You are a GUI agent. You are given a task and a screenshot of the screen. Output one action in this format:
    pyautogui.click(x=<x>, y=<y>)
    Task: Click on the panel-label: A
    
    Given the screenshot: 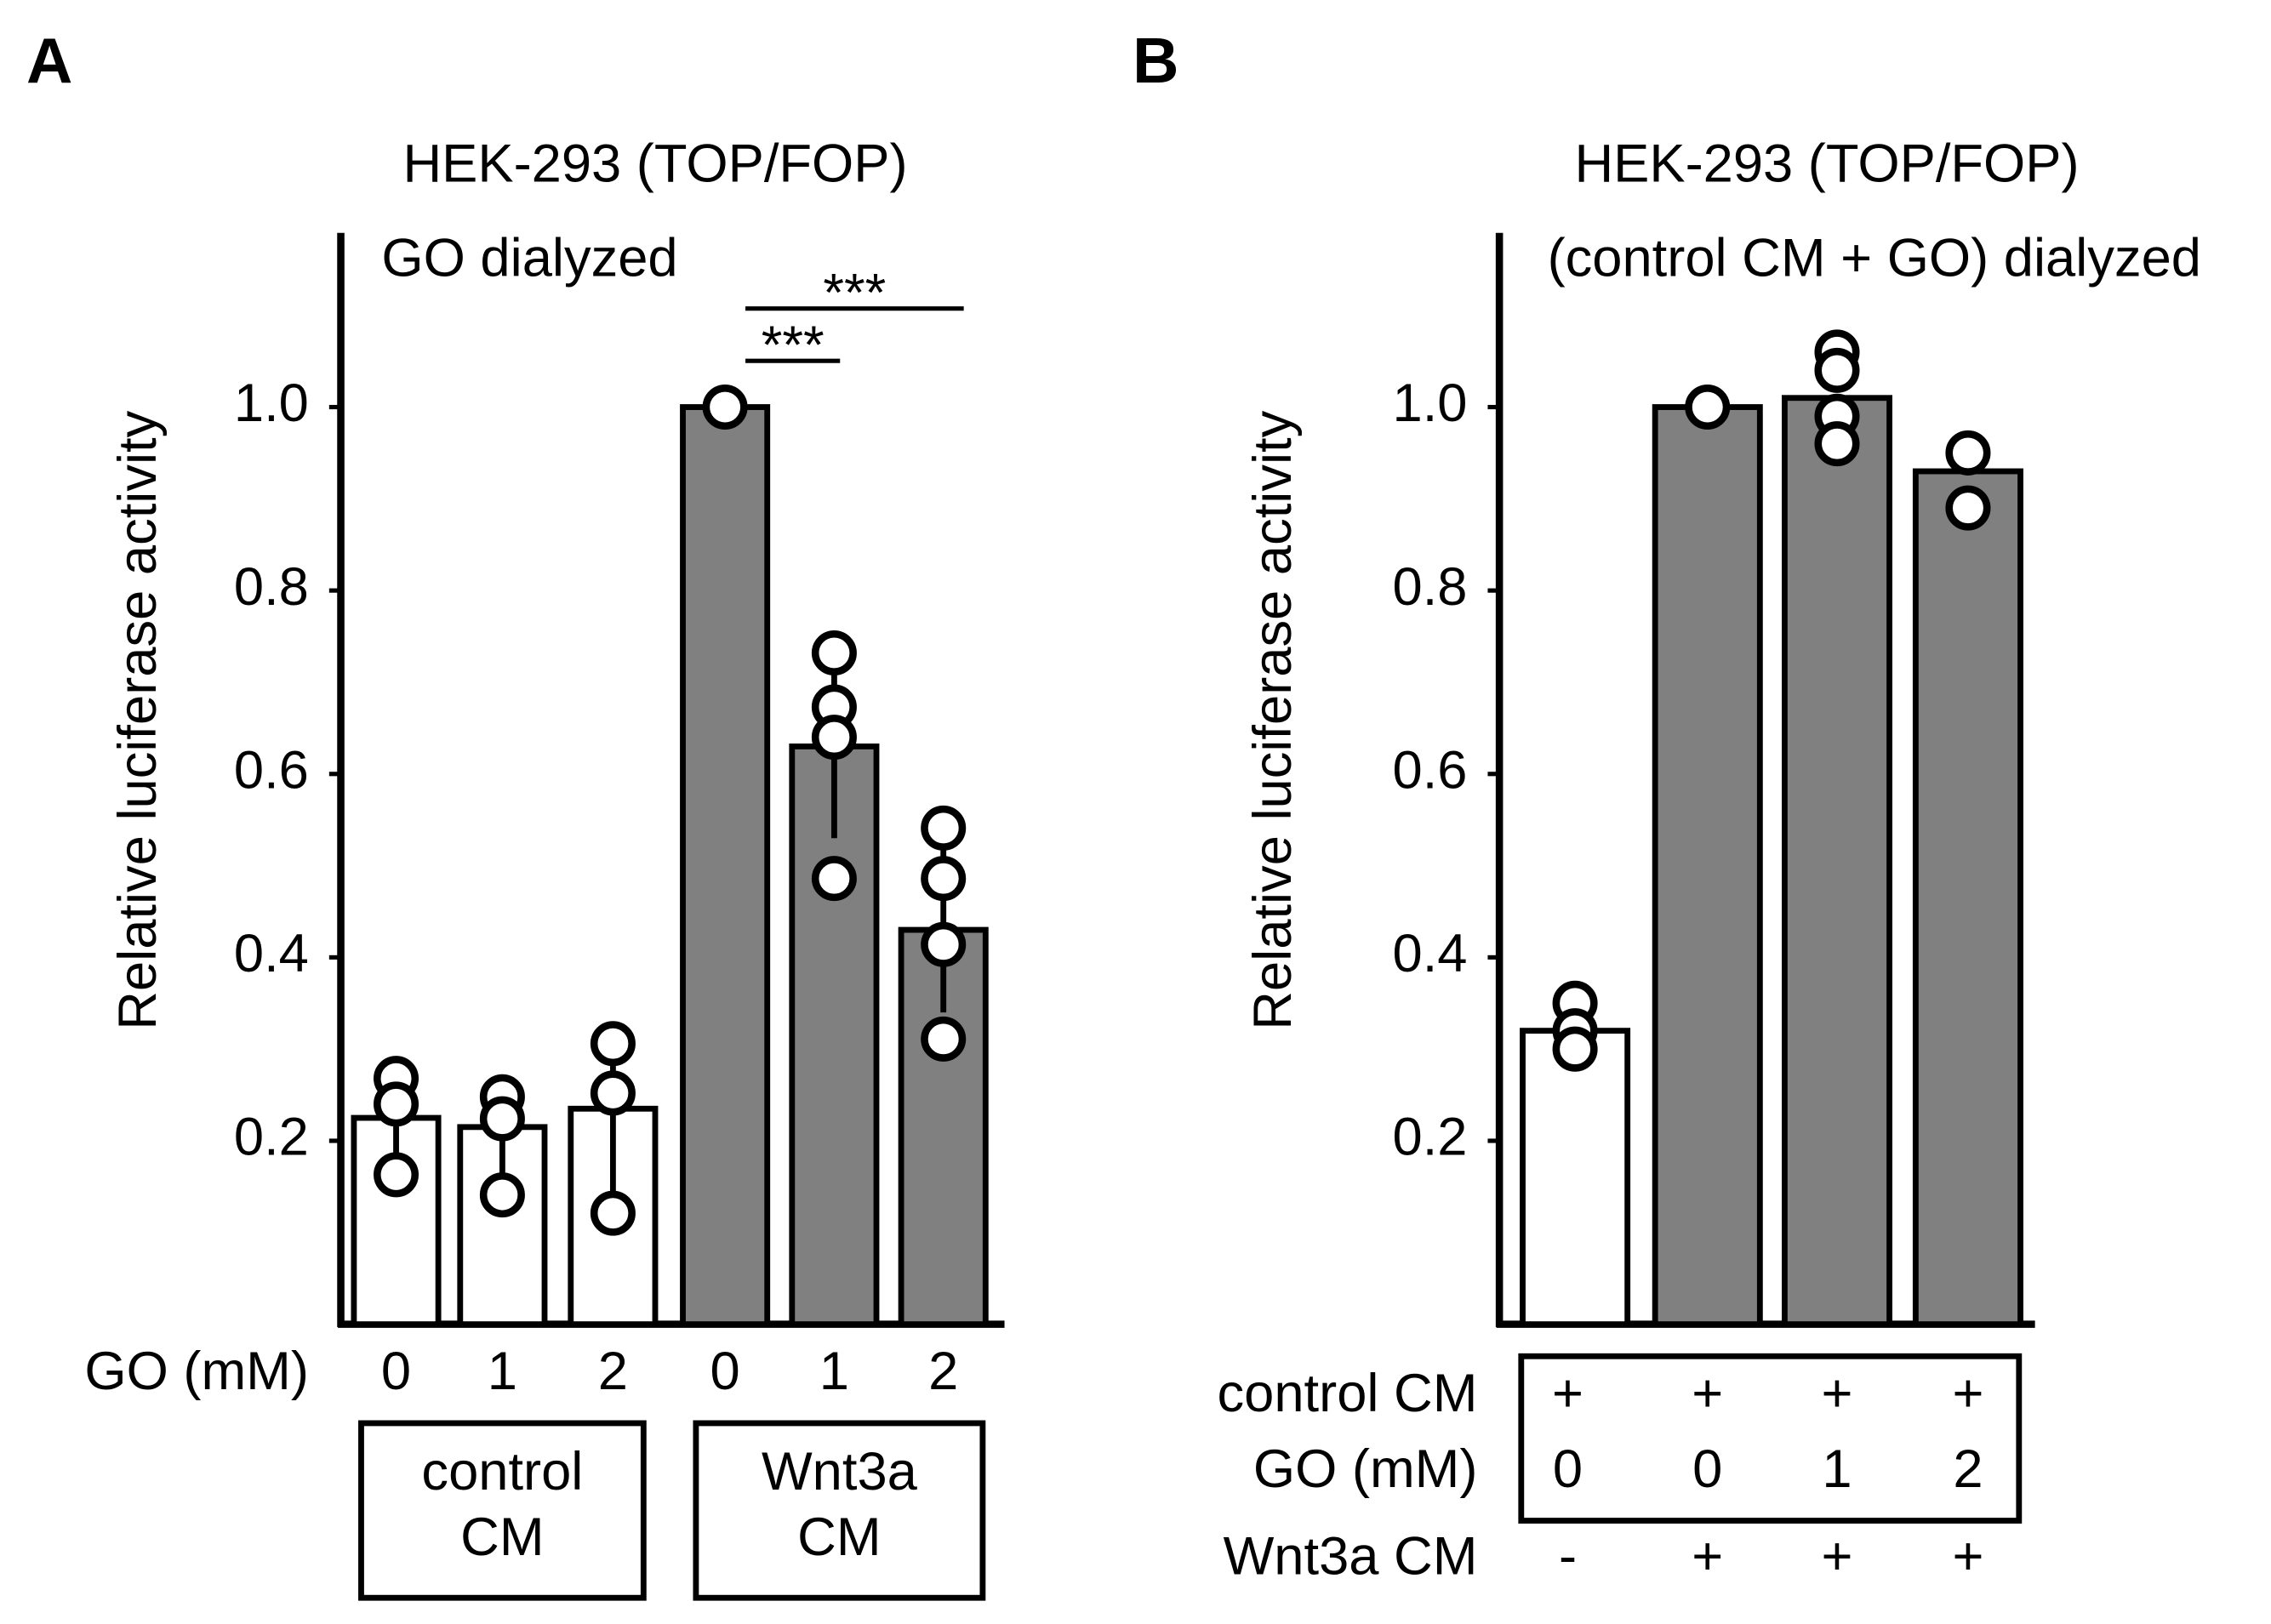 What is the action you would take?
    pyautogui.click(x=49, y=60)
    